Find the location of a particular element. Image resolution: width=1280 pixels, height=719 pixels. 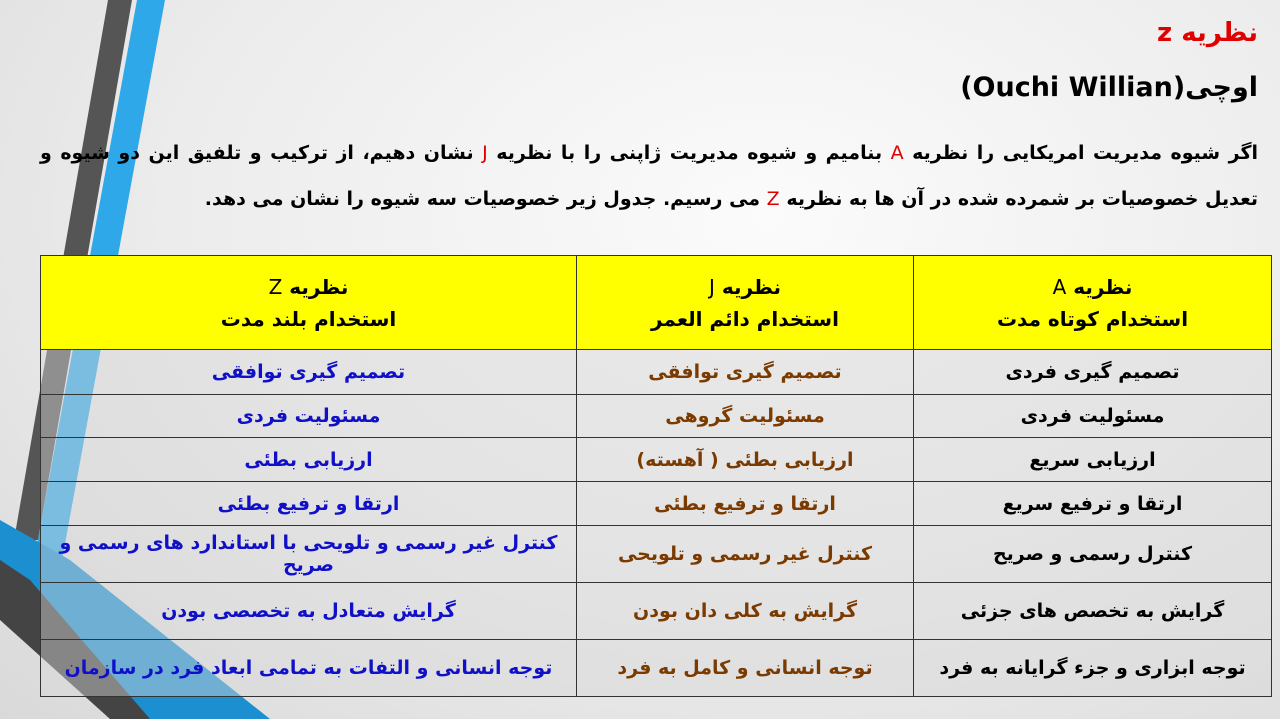

para-text: بنامیم و شیوه مدیریت ژاپنی را با نظریه is located at coordinates (689, 153).